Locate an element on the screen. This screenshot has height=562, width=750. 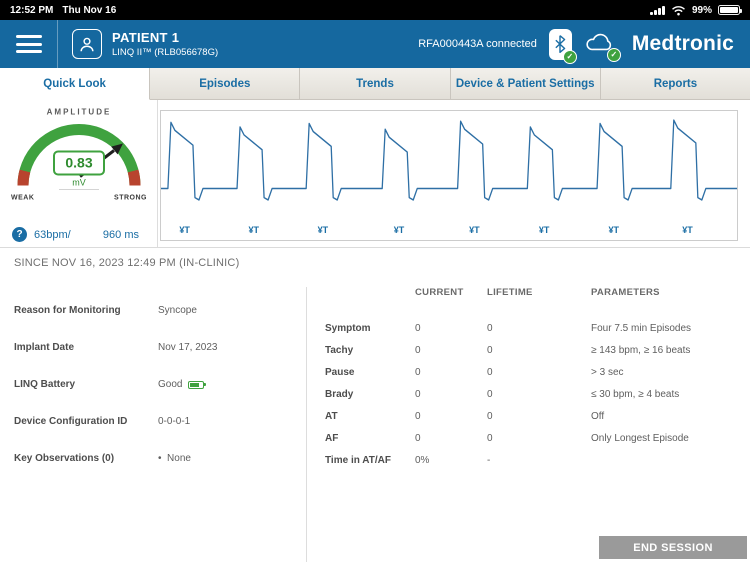
wifi-icon is located at coordinates (678, 10).